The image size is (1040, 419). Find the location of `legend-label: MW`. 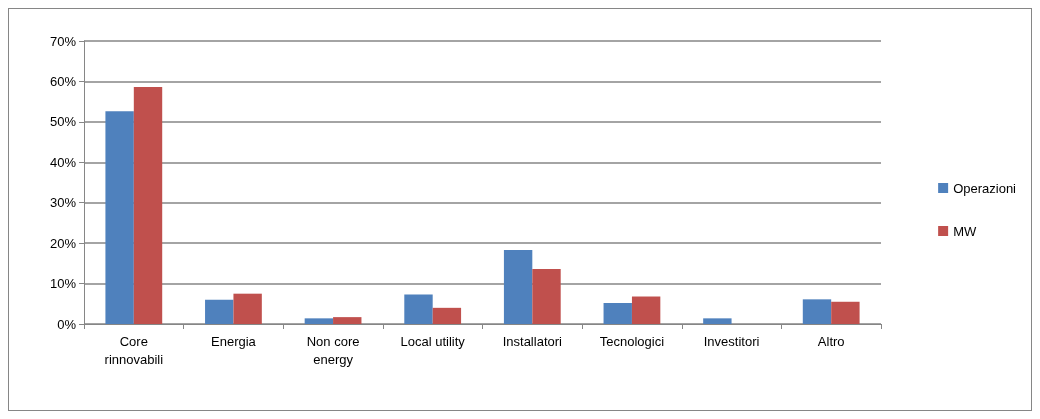

legend-label: MW is located at coordinates (965, 231).